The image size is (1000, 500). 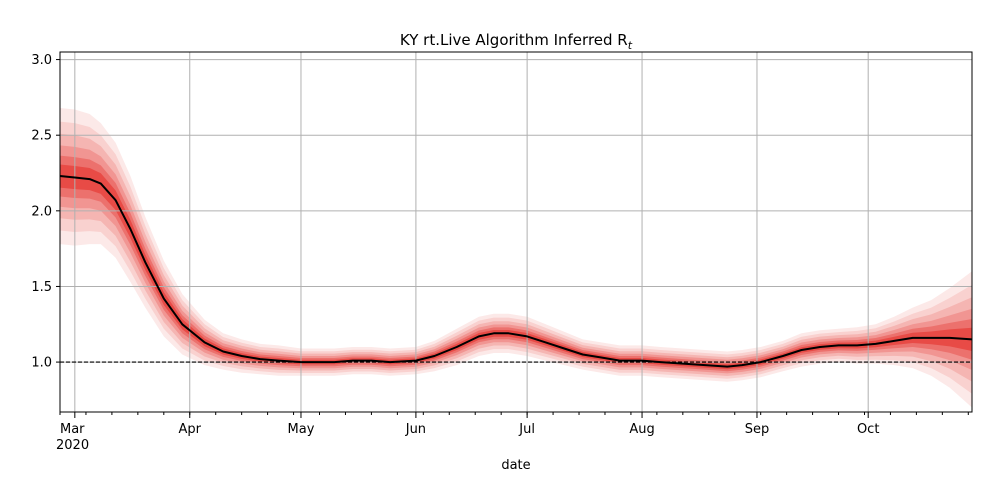 What do you see at coordinates (757, 429) in the screenshot?
I see `x-tick-label-sep: Sep` at bounding box center [757, 429].